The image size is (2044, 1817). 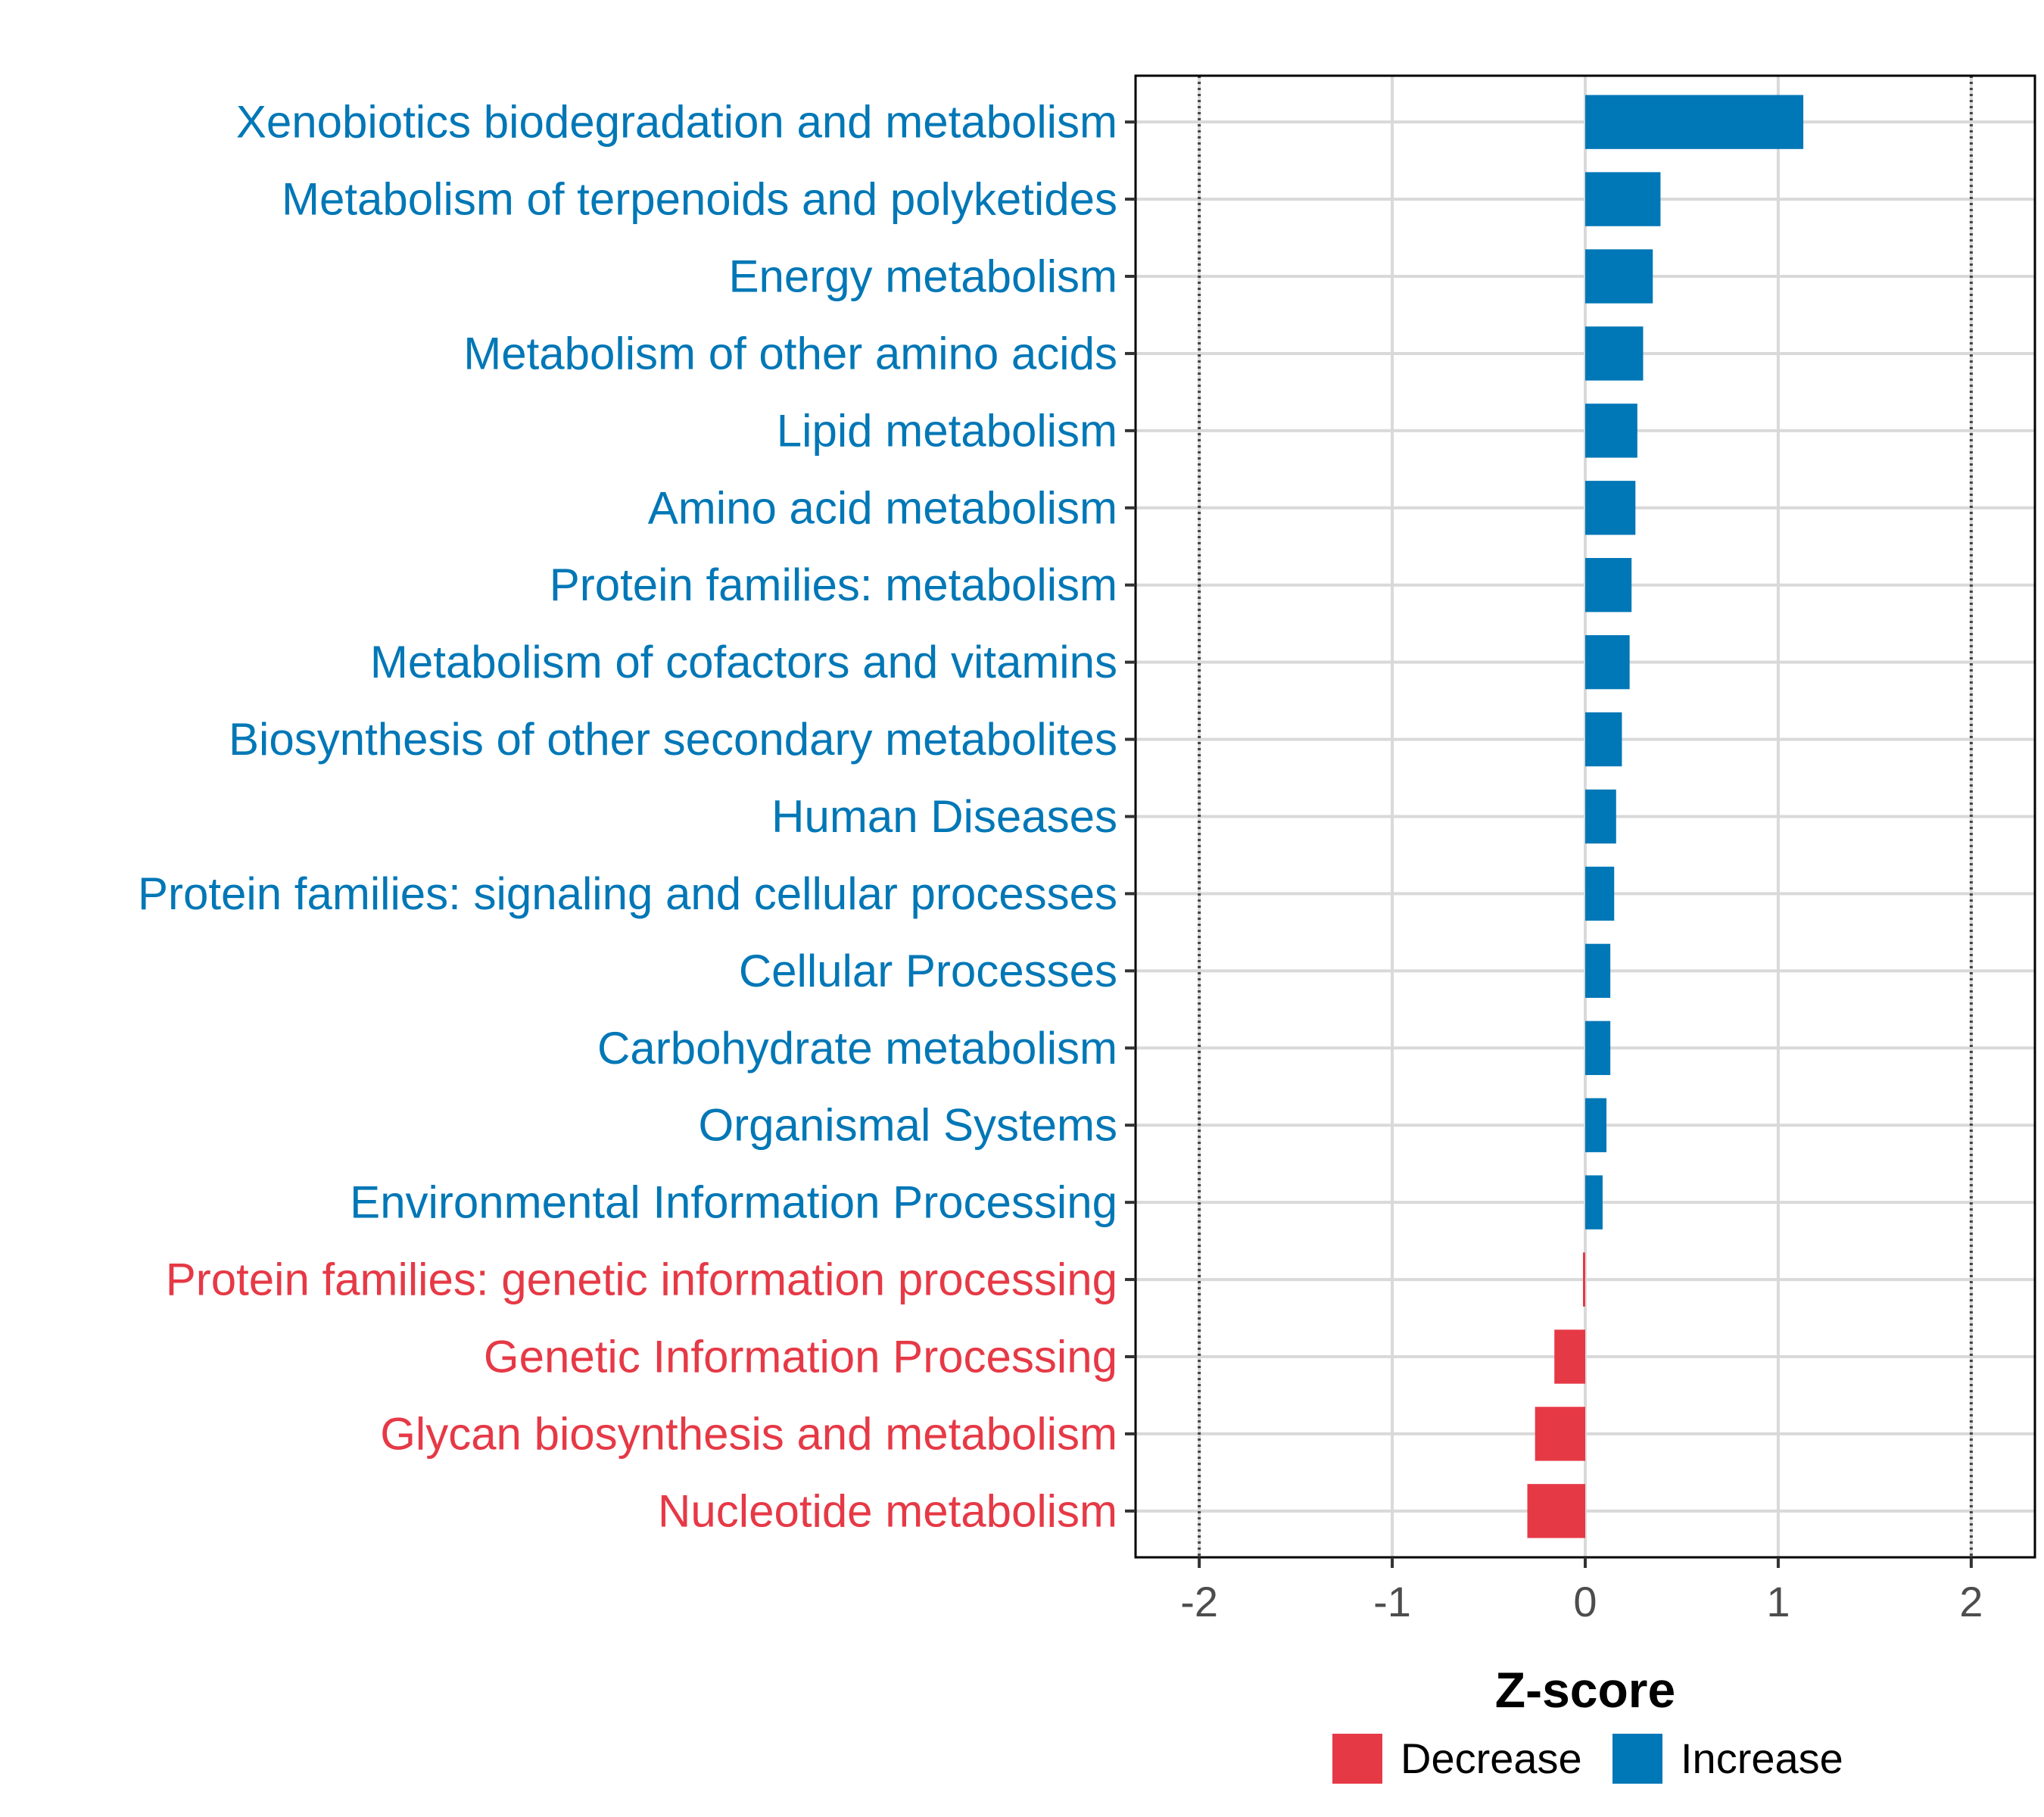 What do you see at coordinates (1199, 1601) in the screenshot?
I see `x-tick-label: -2` at bounding box center [1199, 1601].